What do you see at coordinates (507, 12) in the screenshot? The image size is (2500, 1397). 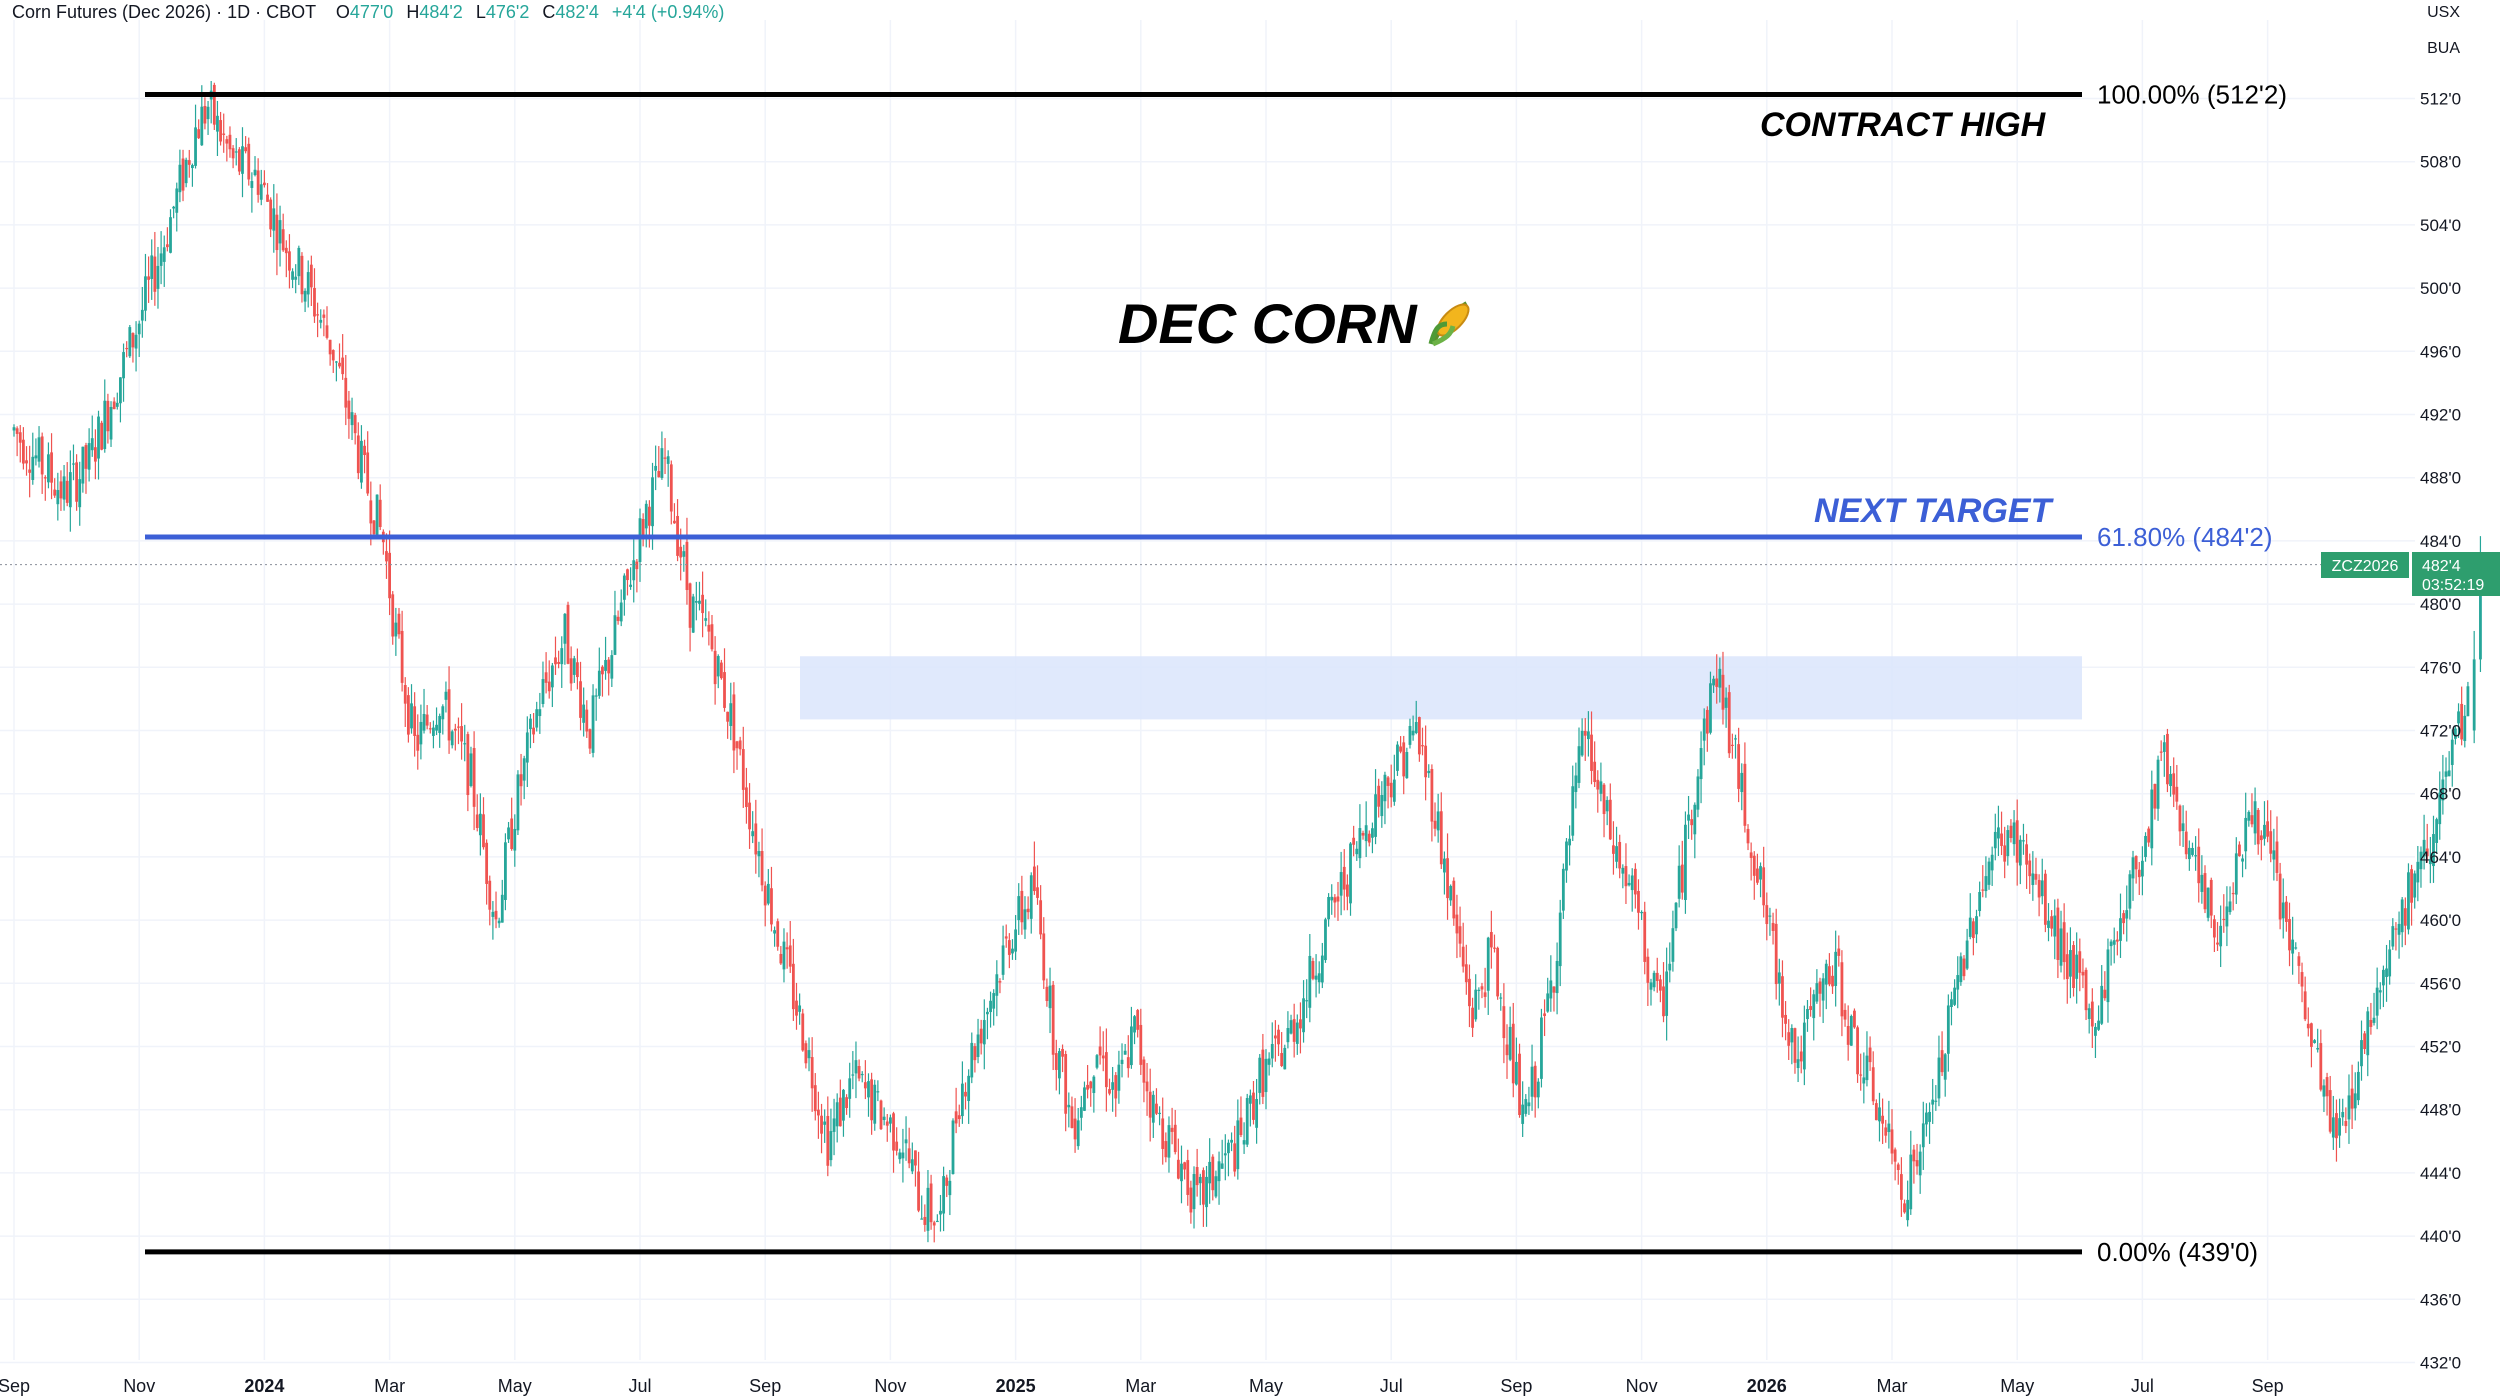 I see `low-value: 476'2` at bounding box center [507, 12].